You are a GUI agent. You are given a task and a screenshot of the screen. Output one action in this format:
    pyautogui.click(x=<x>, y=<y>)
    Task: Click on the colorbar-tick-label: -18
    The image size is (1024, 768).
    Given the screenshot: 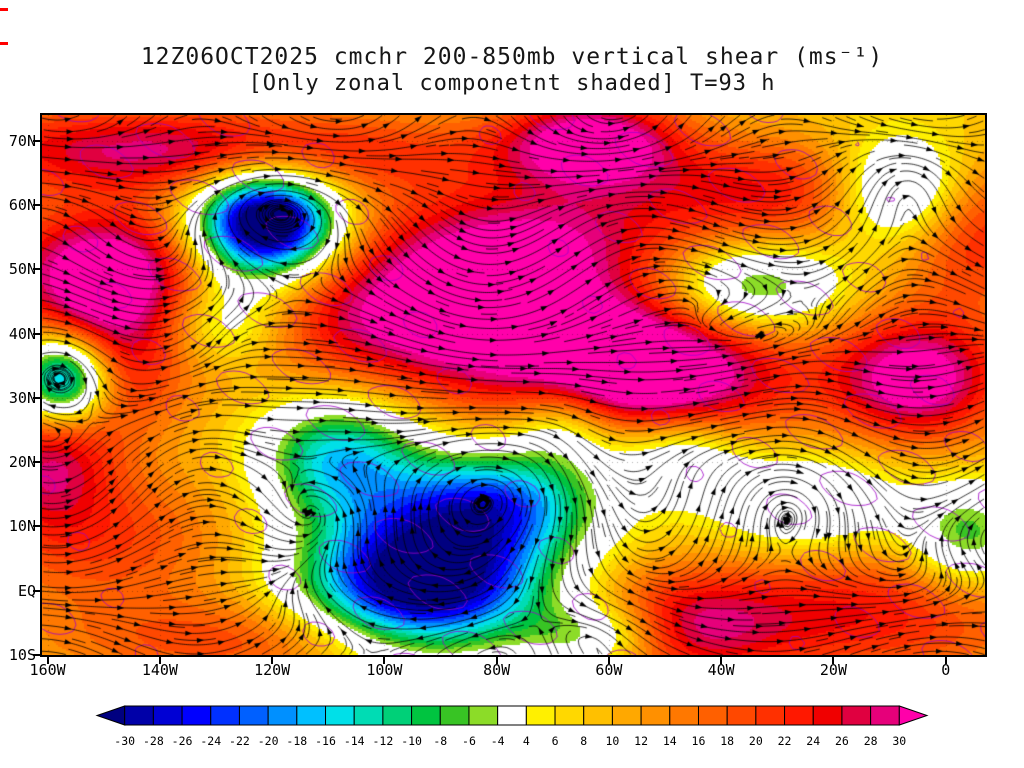 What is the action you would take?
    pyautogui.click(x=296, y=741)
    